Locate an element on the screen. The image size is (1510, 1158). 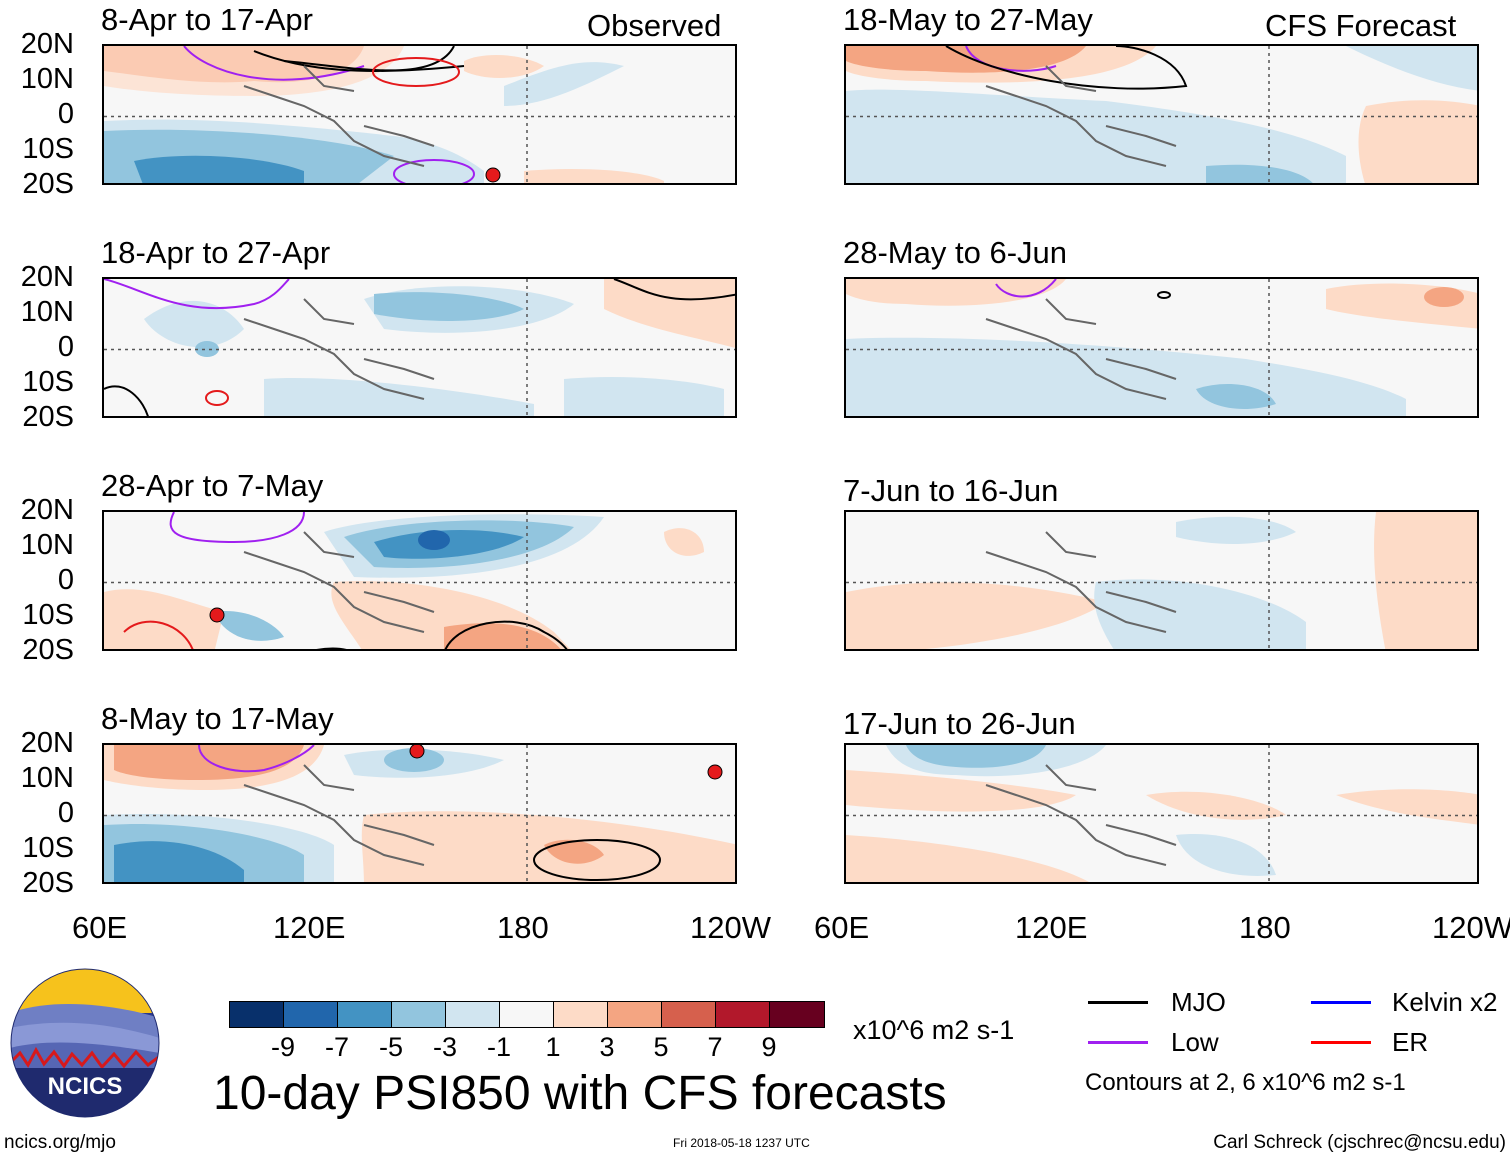
legend-label-low: Low is located at coordinates (1195, 1042).